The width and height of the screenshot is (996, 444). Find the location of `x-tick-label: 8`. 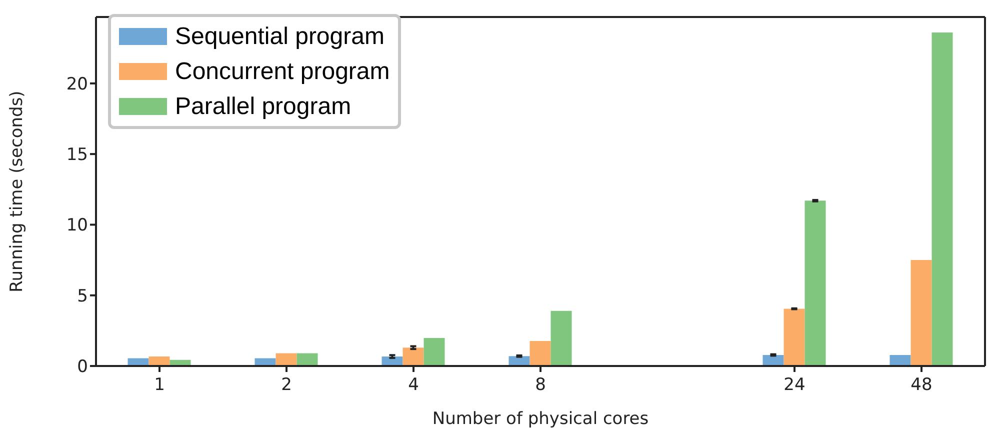

x-tick-label: 8 is located at coordinates (540, 385).